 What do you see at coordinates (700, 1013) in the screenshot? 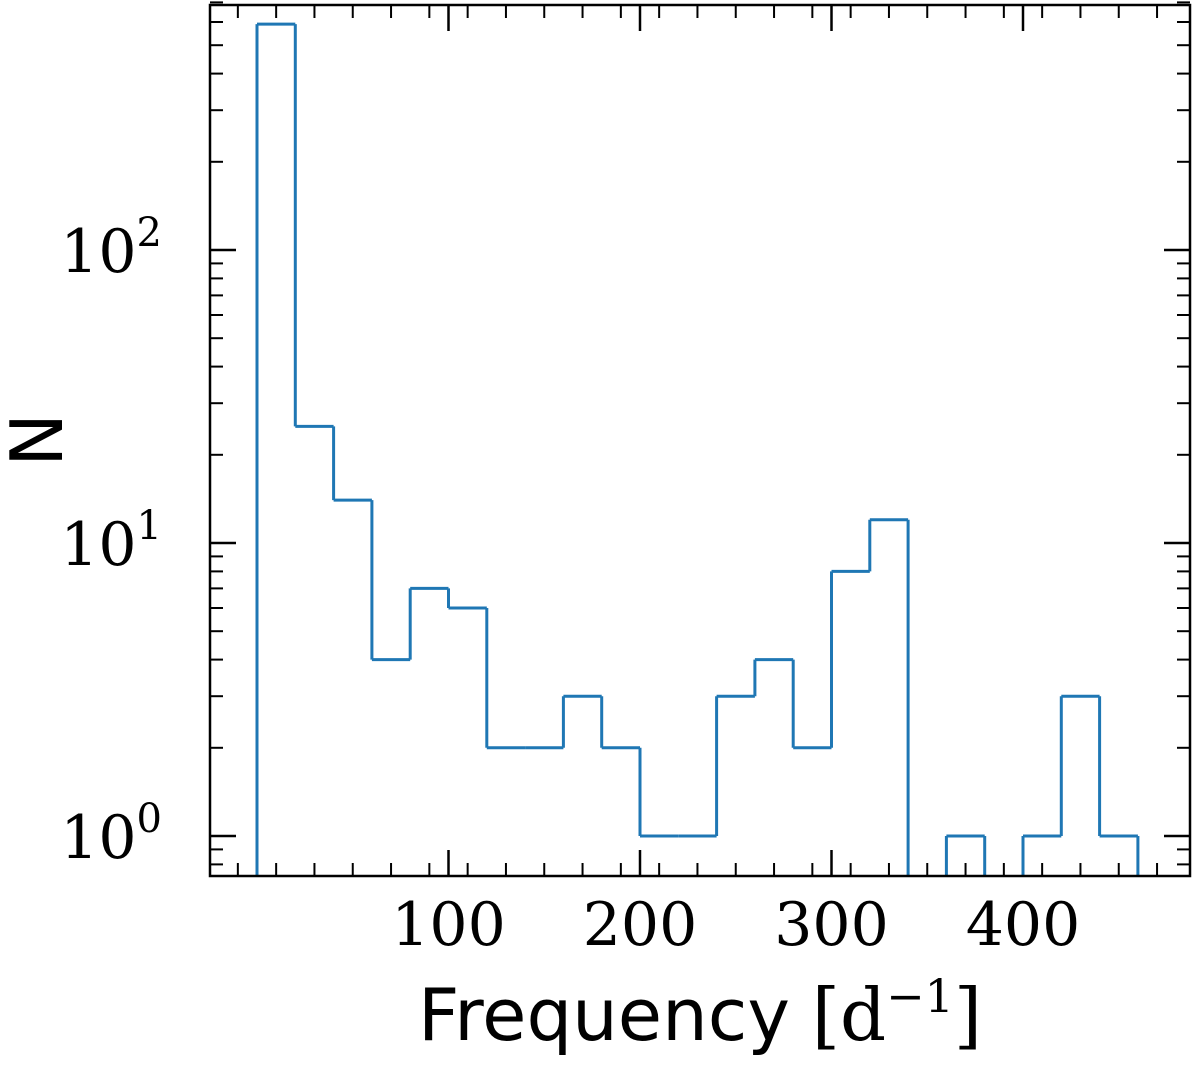
I see `x-axis-label: Frequency [d−1]` at bounding box center [700, 1013].